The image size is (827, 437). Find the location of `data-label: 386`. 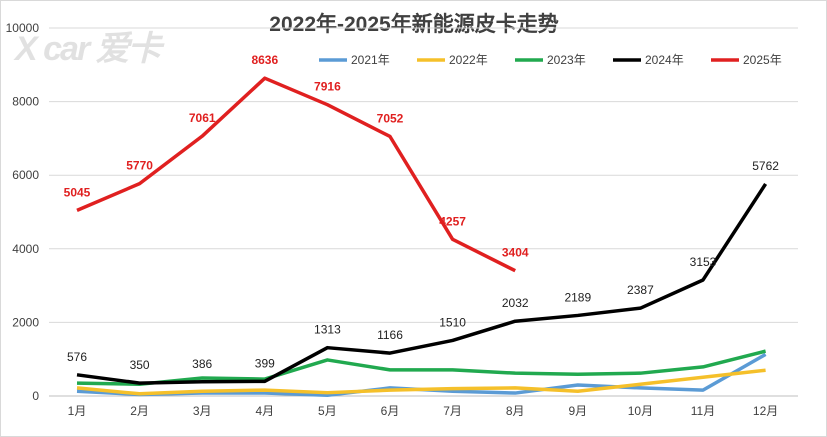

data-label: 386 is located at coordinates (202, 364).